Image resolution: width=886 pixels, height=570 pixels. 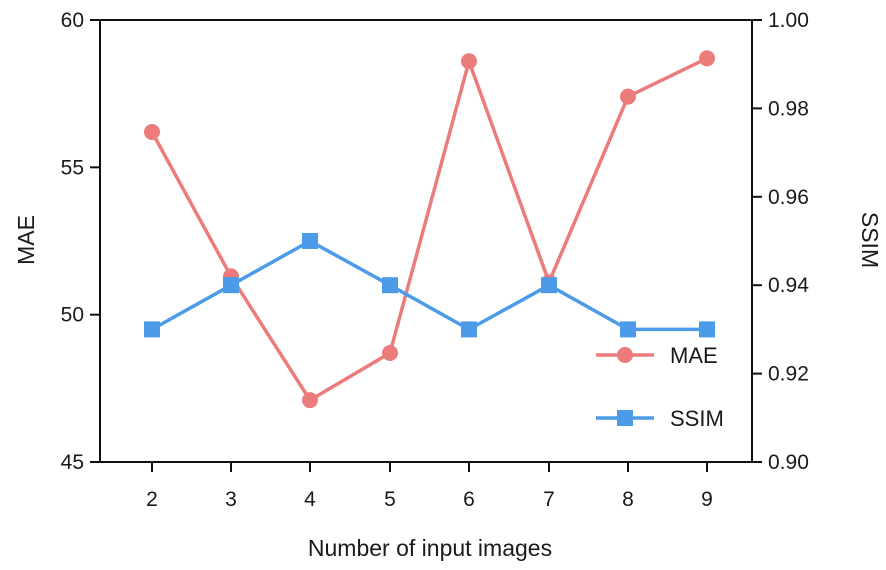 What do you see at coordinates (697, 418) in the screenshot?
I see `legend-ssim-label: SSIM` at bounding box center [697, 418].